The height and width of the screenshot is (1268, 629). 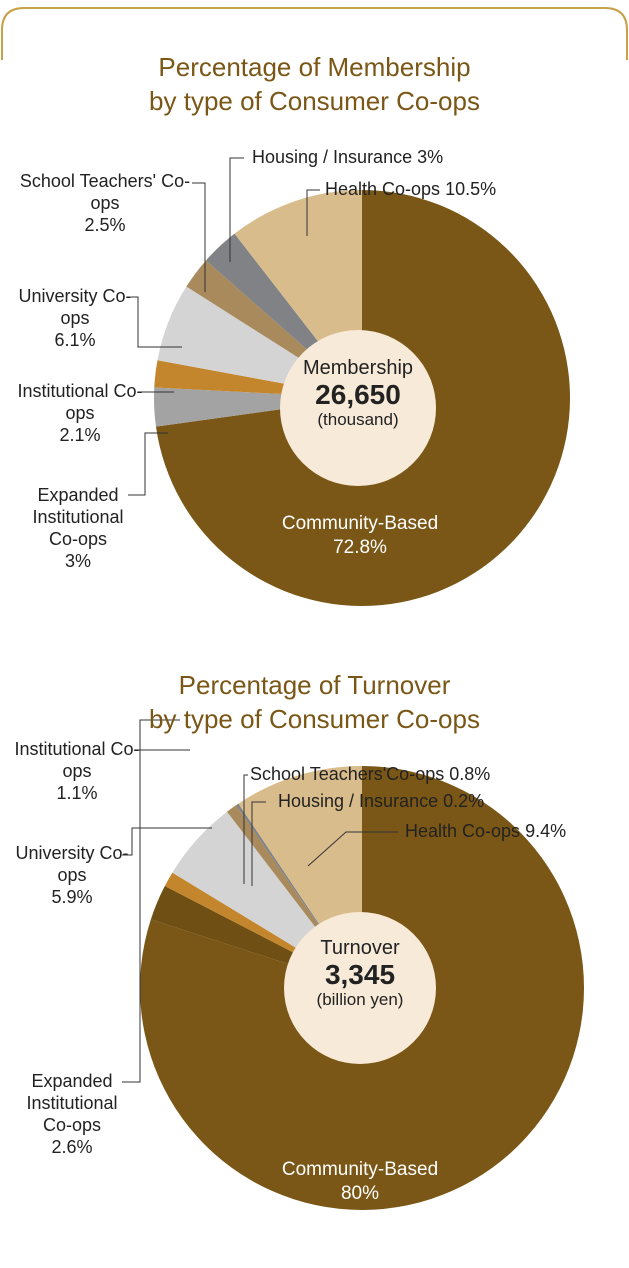 What do you see at coordinates (314, 685) in the screenshot?
I see `title-line: Percentage of Turnover` at bounding box center [314, 685].